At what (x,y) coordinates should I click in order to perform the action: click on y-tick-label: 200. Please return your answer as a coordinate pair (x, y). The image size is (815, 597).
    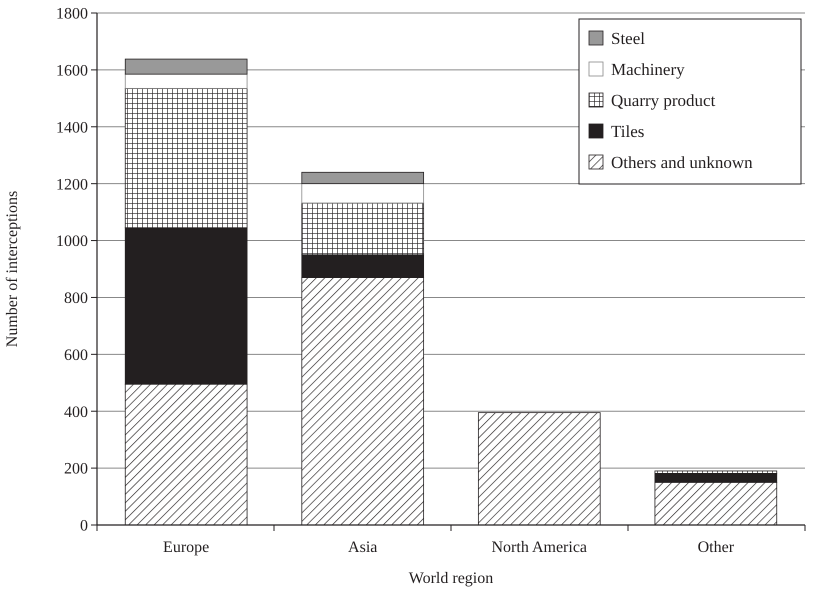
    Looking at the image, I should click on (76, 469).